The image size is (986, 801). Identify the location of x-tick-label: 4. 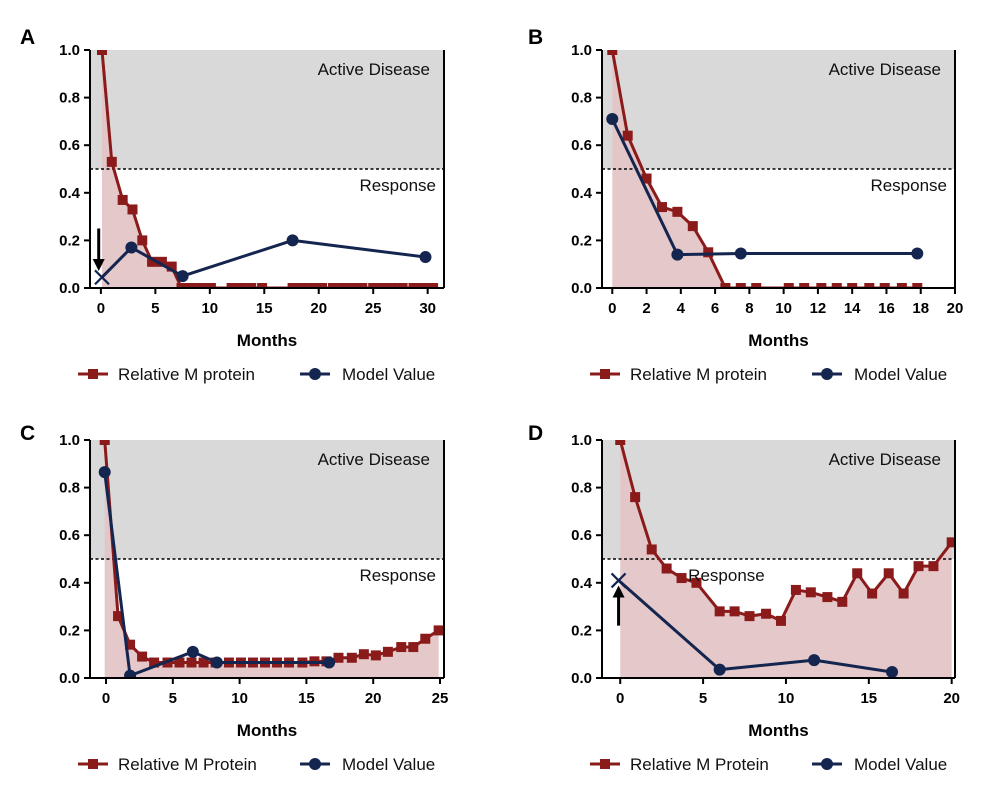
(681, 308).